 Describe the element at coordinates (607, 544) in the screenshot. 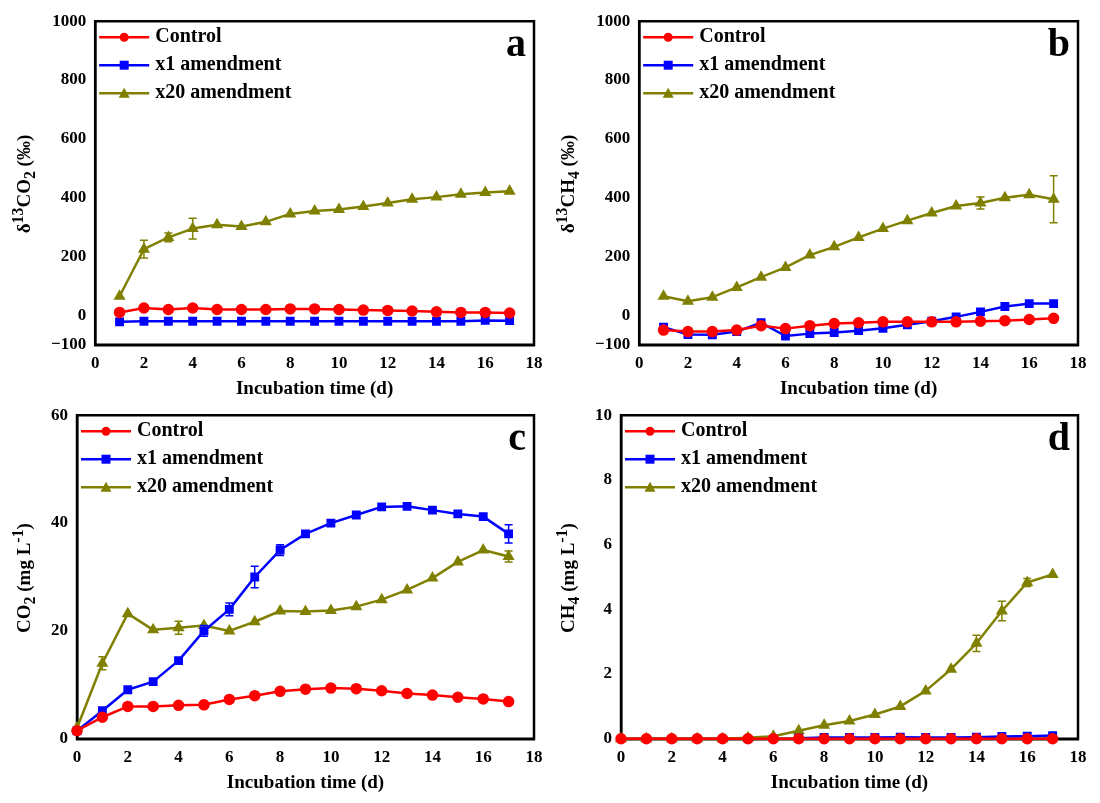

I see `y-tick-label: 6` at that location.